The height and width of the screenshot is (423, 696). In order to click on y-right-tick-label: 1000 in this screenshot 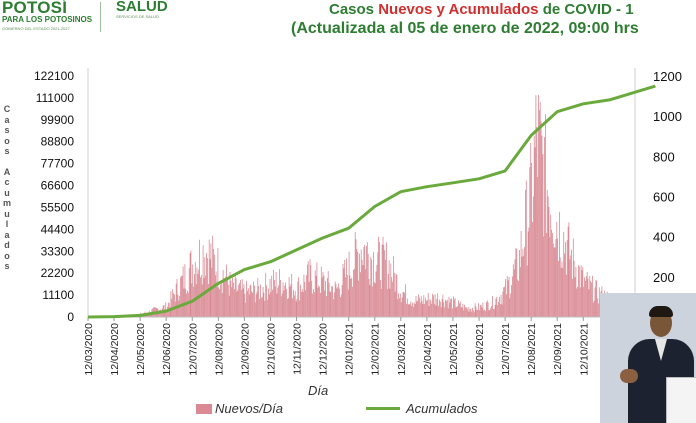, I will do `click(667, 116)`.